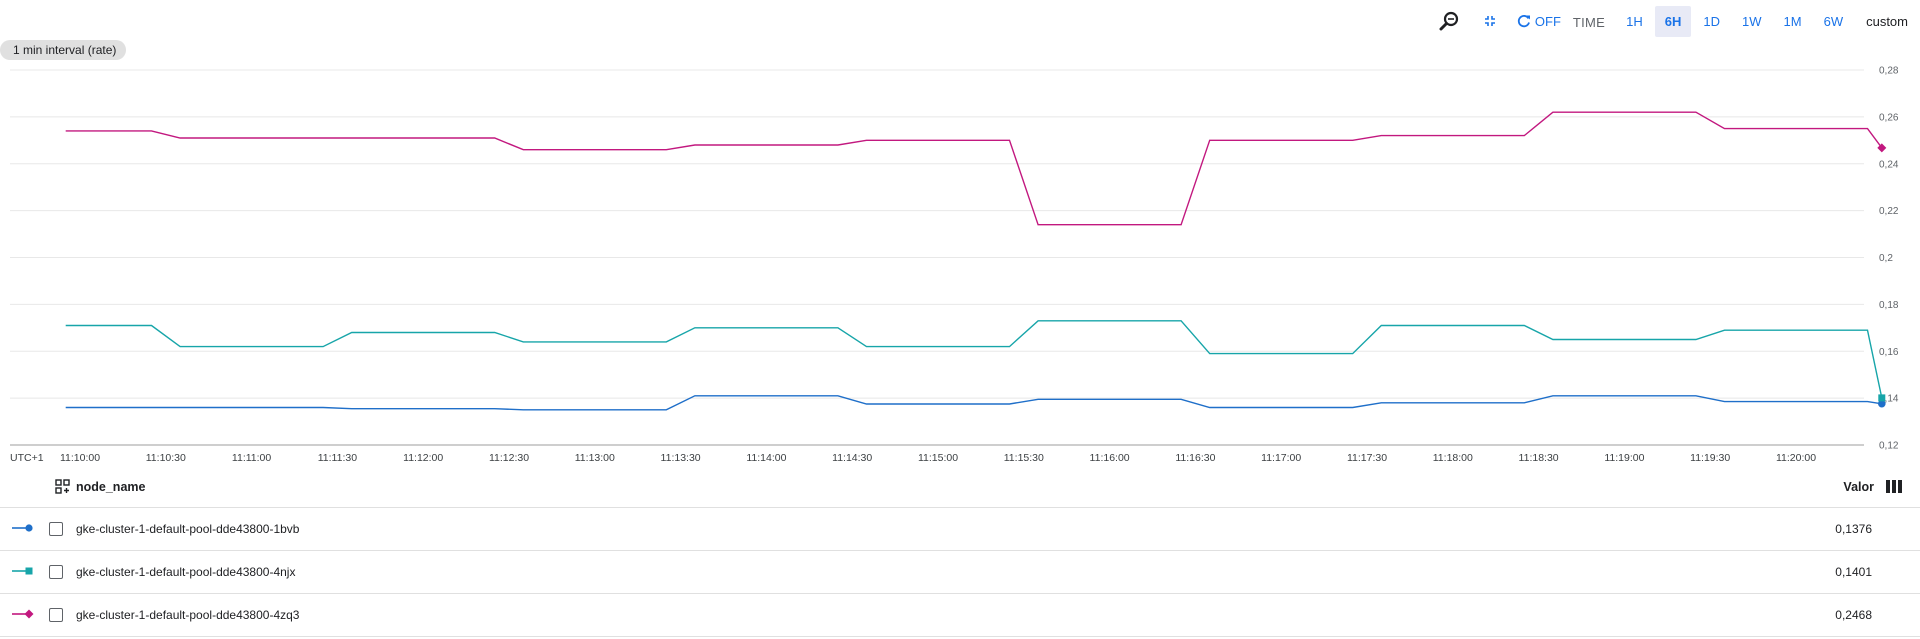 Image resolution: width=1920 pixels, height=639 pixels. Describe the element at coordinates (27, 458) in the screenshot. I see `timezone-label: UTC+1` at that location.